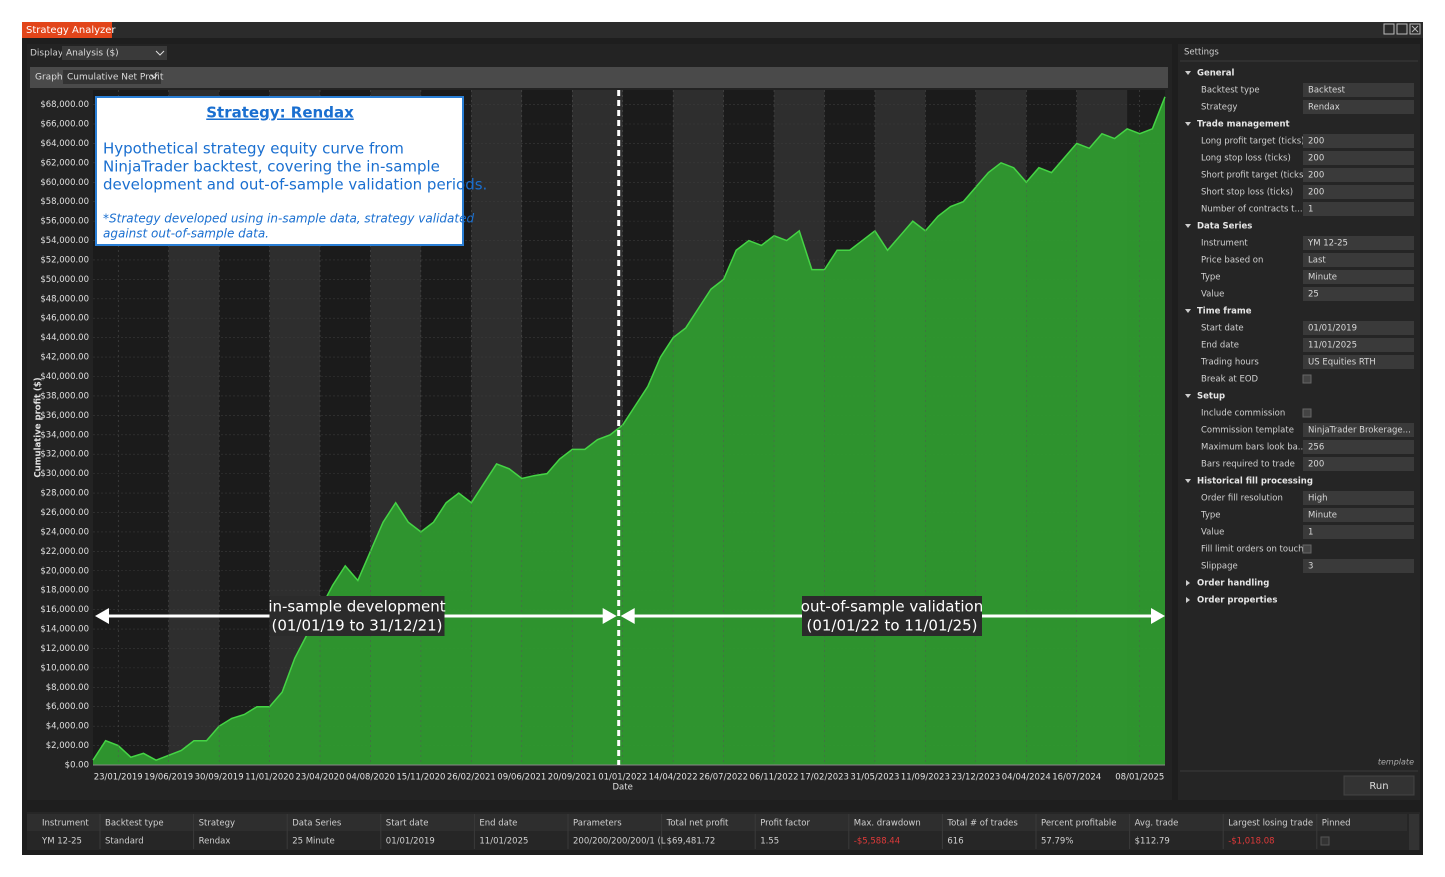 The image size is (1445, 877). What do you see at coordinates (891, 626) in the screenshot?
I see `period-label: (01/01/22 to 11/01/25)` at bounding box center [891, 626].